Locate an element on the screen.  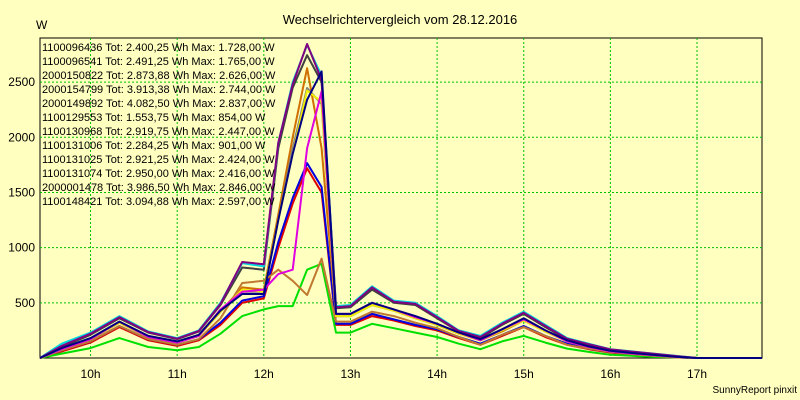
y-axis-unit: W is located at coordinates (42, 25).